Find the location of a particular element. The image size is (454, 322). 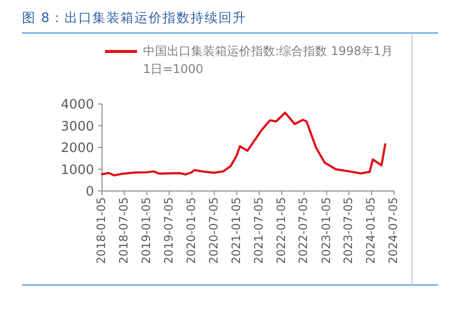

x-tick-label: 2022-07-05 is located at coordinates (303, 230).